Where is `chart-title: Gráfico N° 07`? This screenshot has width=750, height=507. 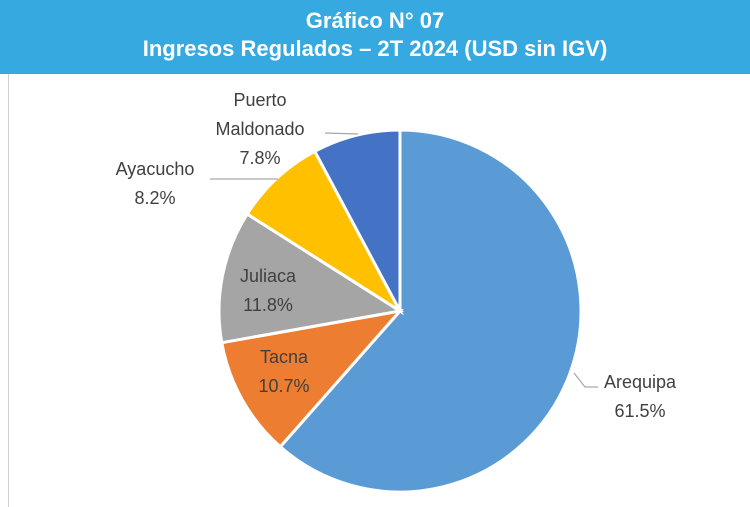
chart-title: Gráfico N° 07 is located at coordinates (375, 20).